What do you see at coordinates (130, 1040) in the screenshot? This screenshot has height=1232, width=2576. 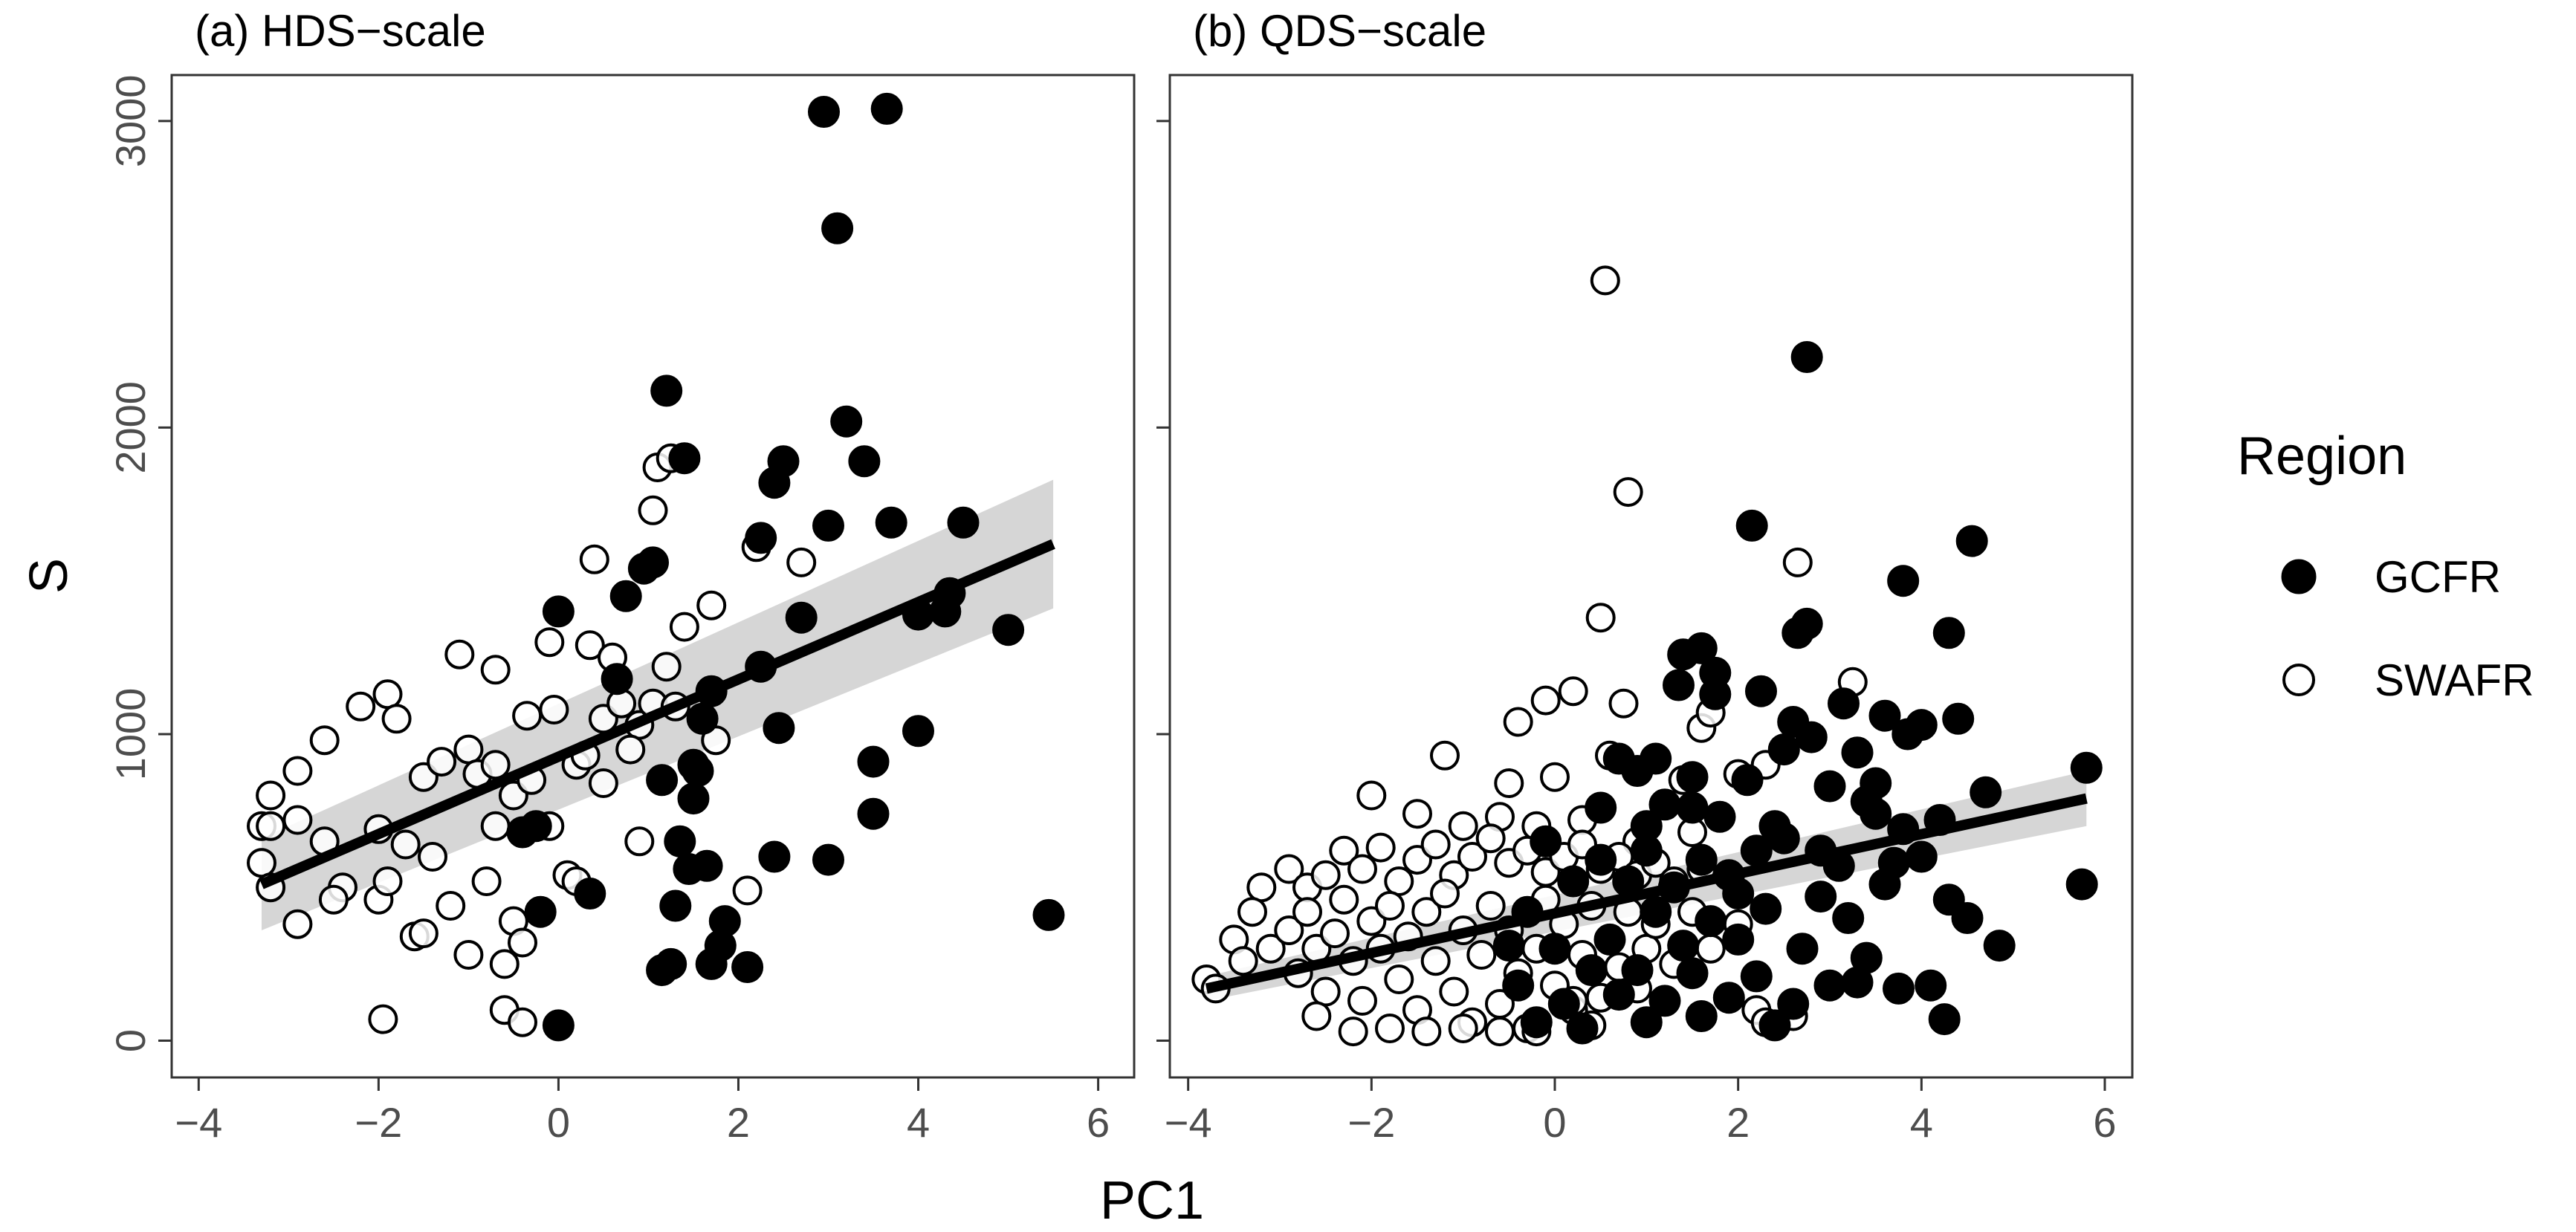 I see `y-tick-label: 0` at bounding box center [130, 1040].